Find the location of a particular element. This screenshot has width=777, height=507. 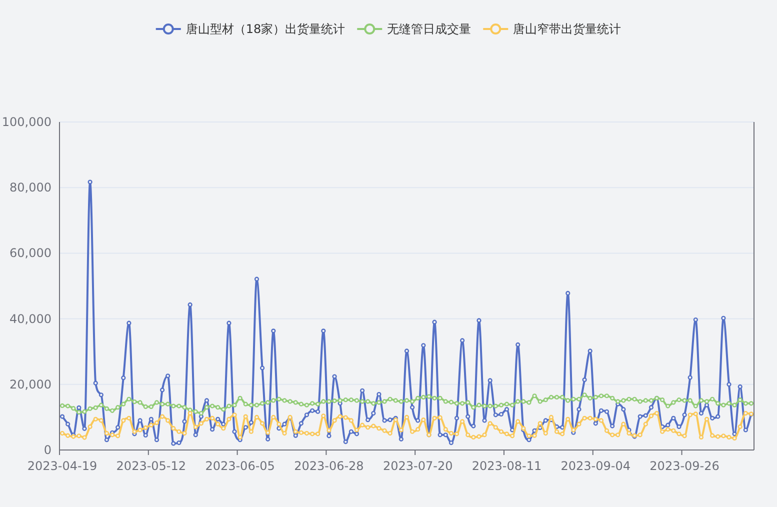

x-tick-label: 2023-05-12 is located at coordinates (151, 466).